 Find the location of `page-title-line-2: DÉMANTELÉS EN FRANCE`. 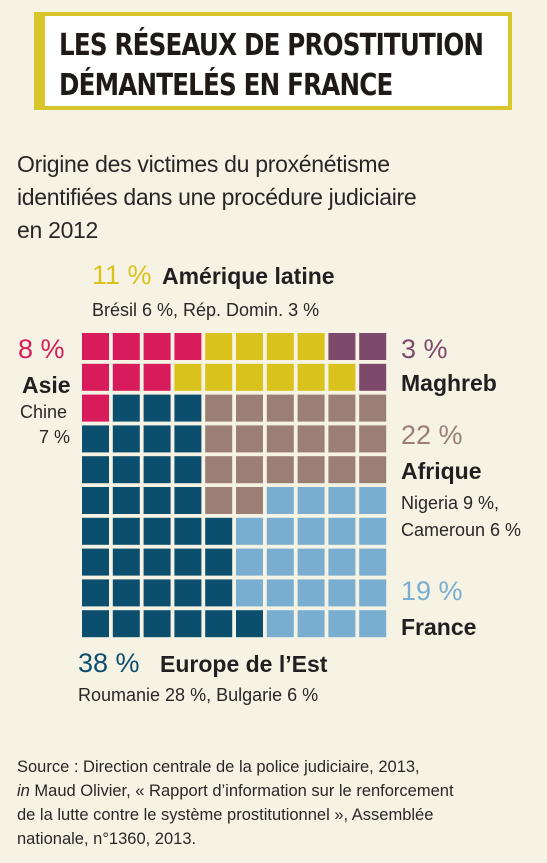

page-title-line-2: DÉMANTELÉS EN FRANCE is located at coordinates (226, 85).